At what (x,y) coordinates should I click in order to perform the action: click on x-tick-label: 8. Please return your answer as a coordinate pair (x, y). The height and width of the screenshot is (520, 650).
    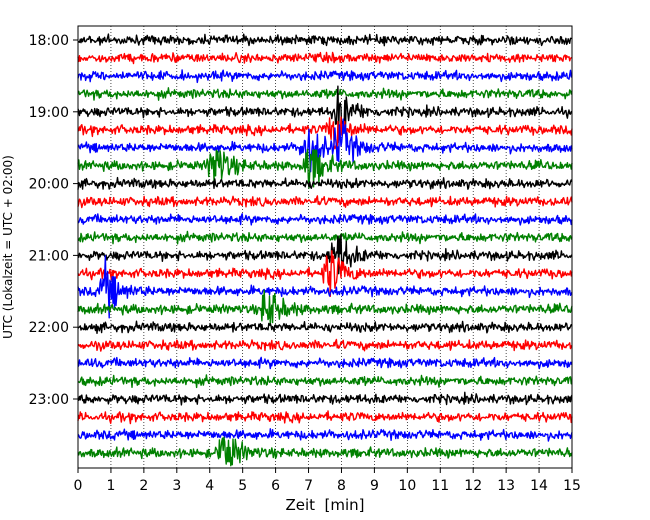
    Looking at the image, I should click on (341, 486).